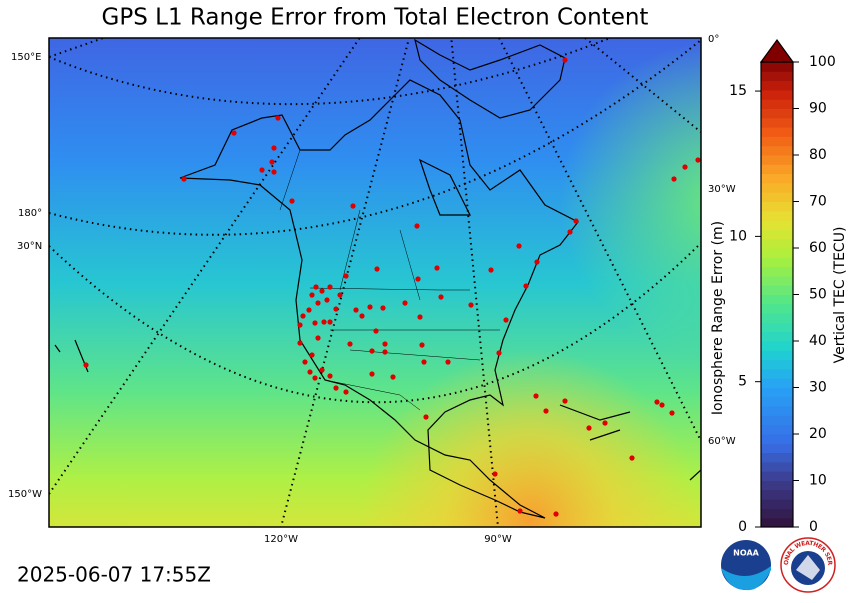  Describe the element at coordinates (389, 280) in the screenshot. I see `borders` at that location.